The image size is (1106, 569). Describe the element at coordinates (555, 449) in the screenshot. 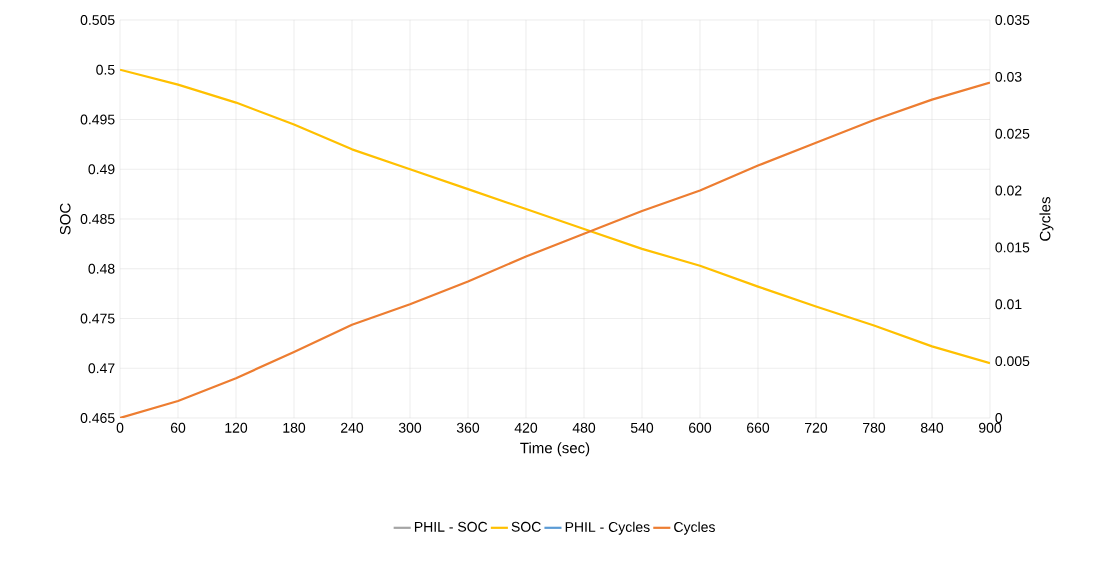

I see `x-axis-title: Time (sec)` at that location.